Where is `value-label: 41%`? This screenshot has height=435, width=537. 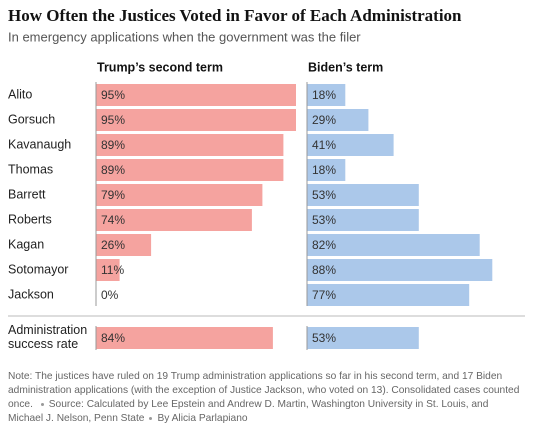 value-label: 41% is located at coordinates (324, 145).